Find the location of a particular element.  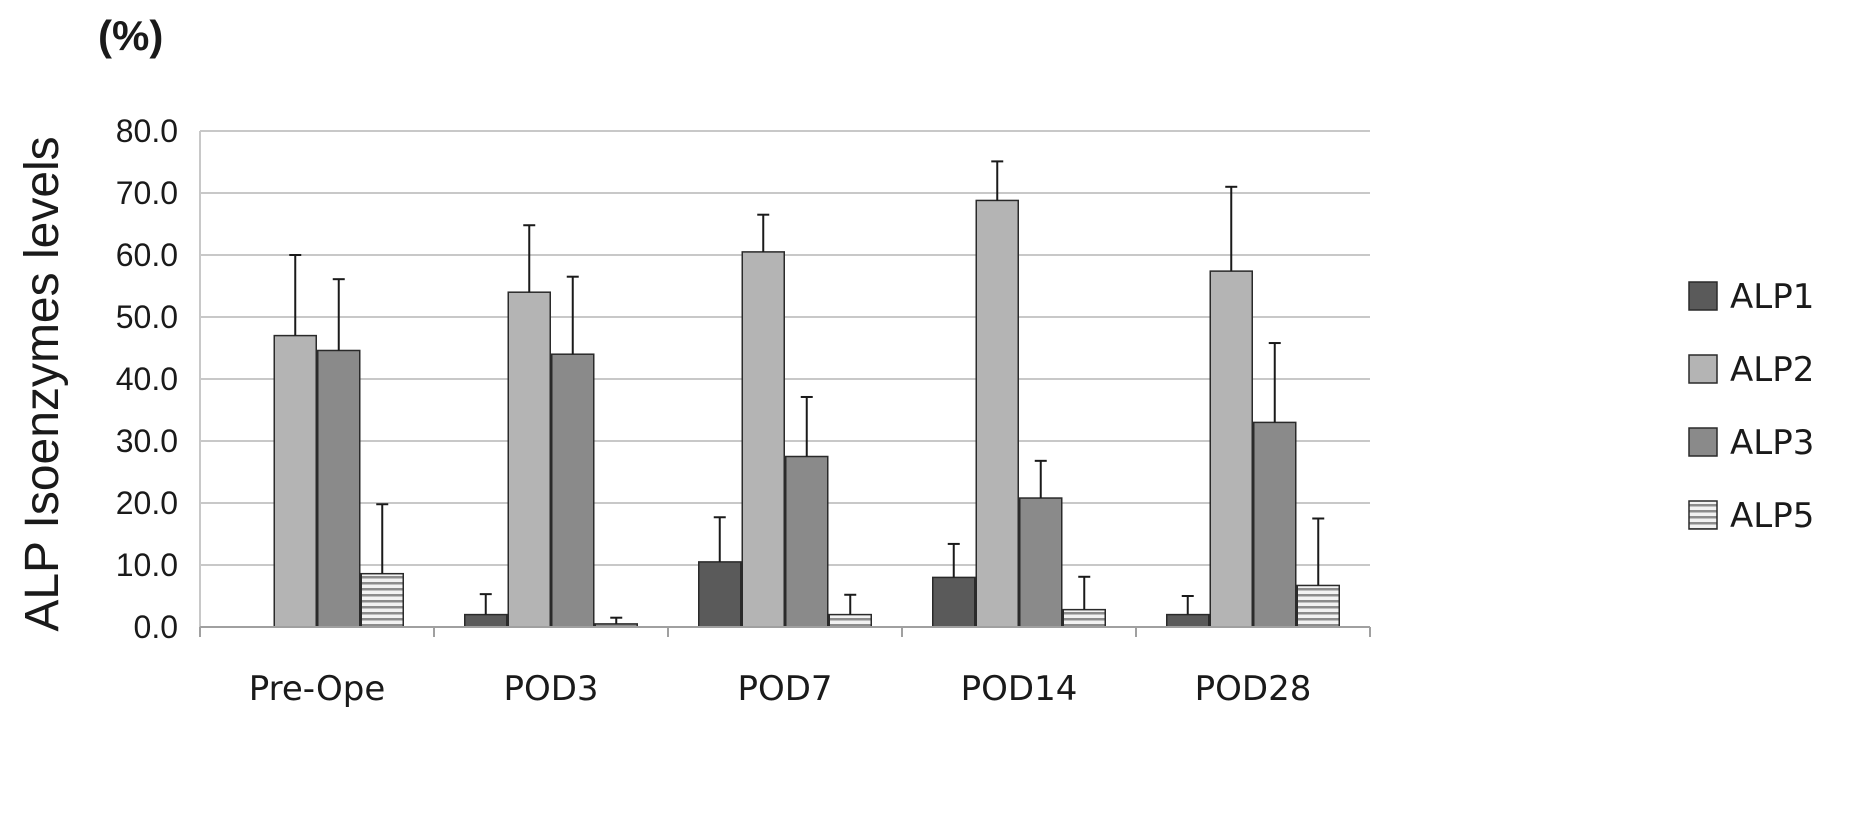

legend-swatch-alp2 is located at coordinates (1703, 369).